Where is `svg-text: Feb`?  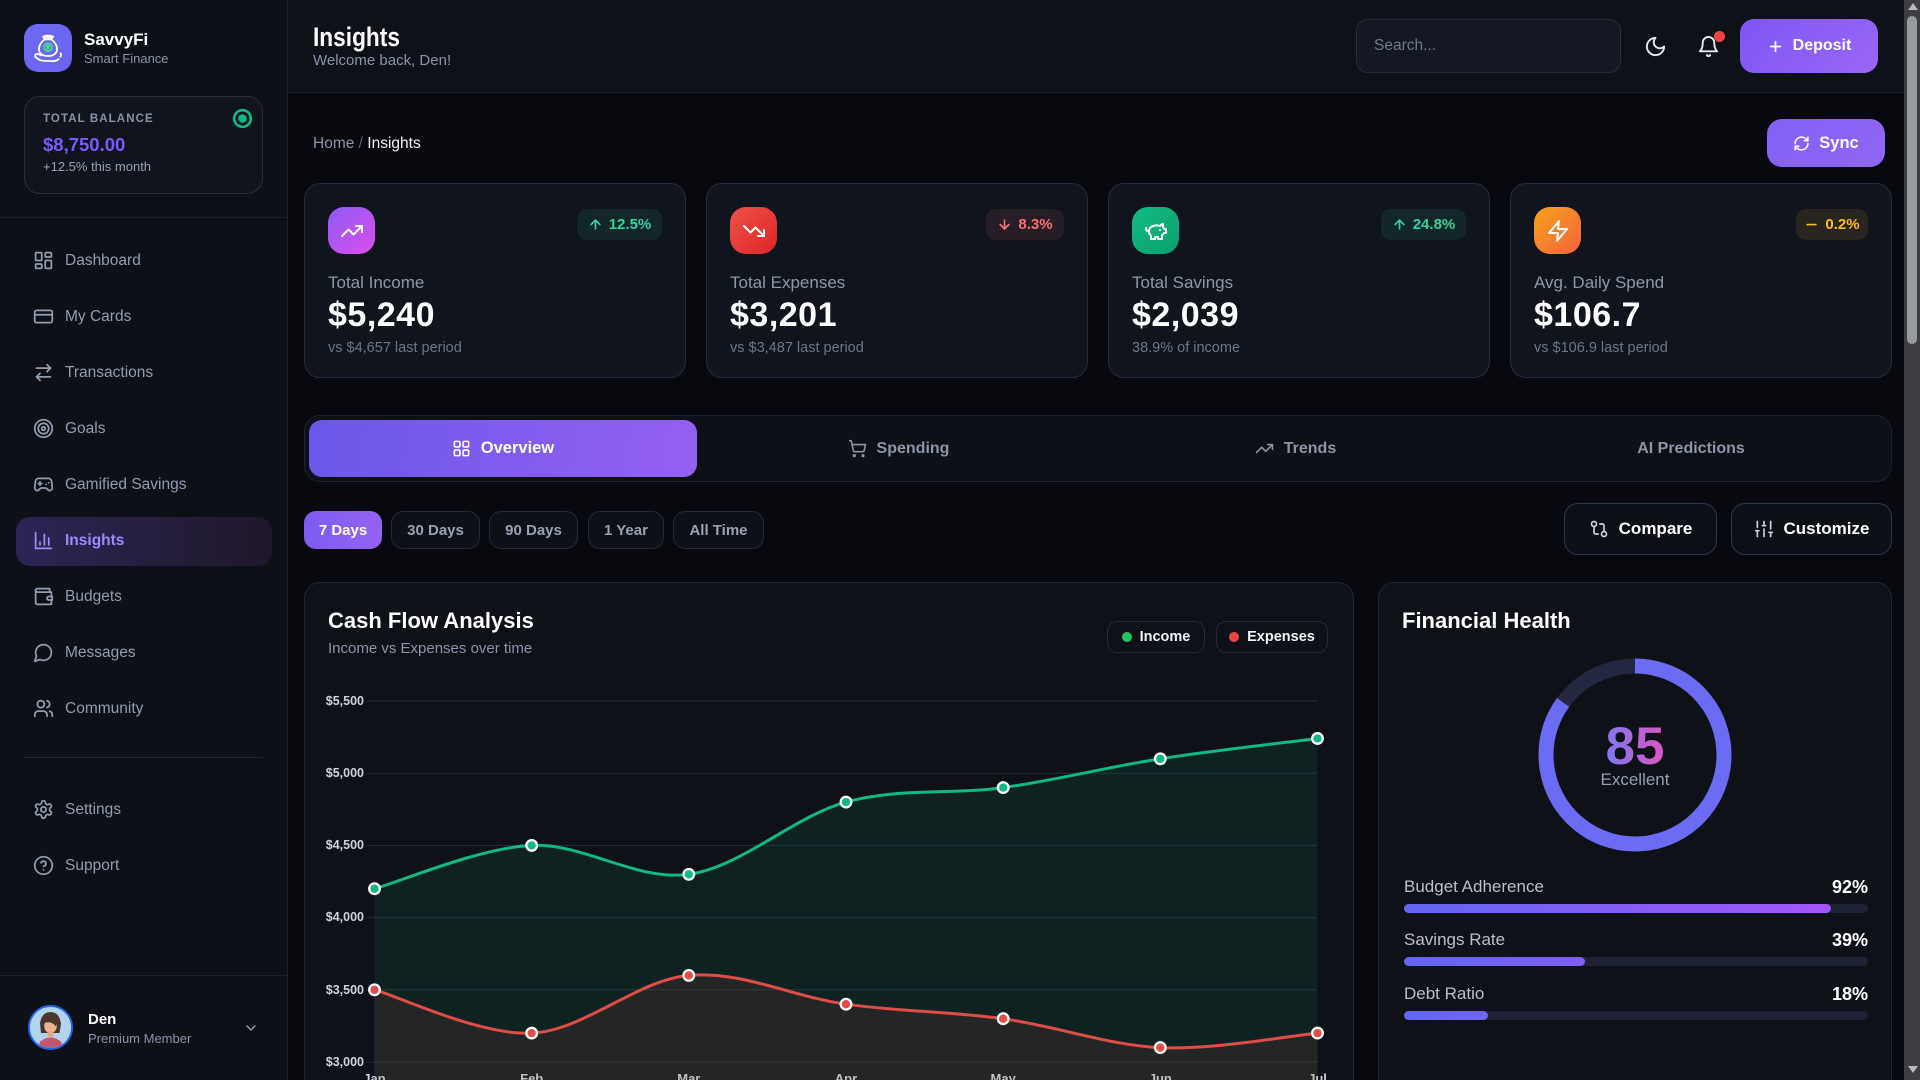
svg-text: Feb is located at coordinates (531, 1075).